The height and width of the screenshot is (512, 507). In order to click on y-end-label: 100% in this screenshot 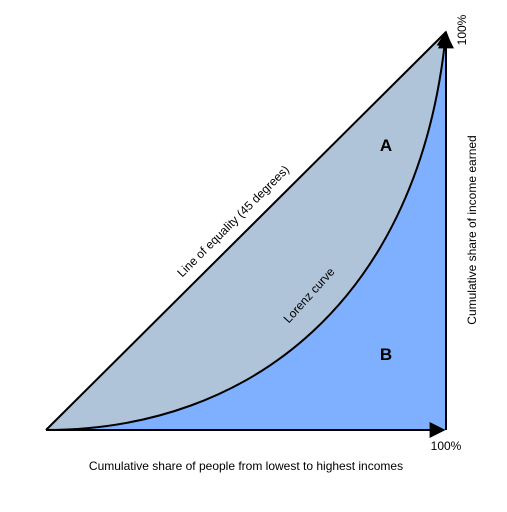, I will do `click(462, 29)`.